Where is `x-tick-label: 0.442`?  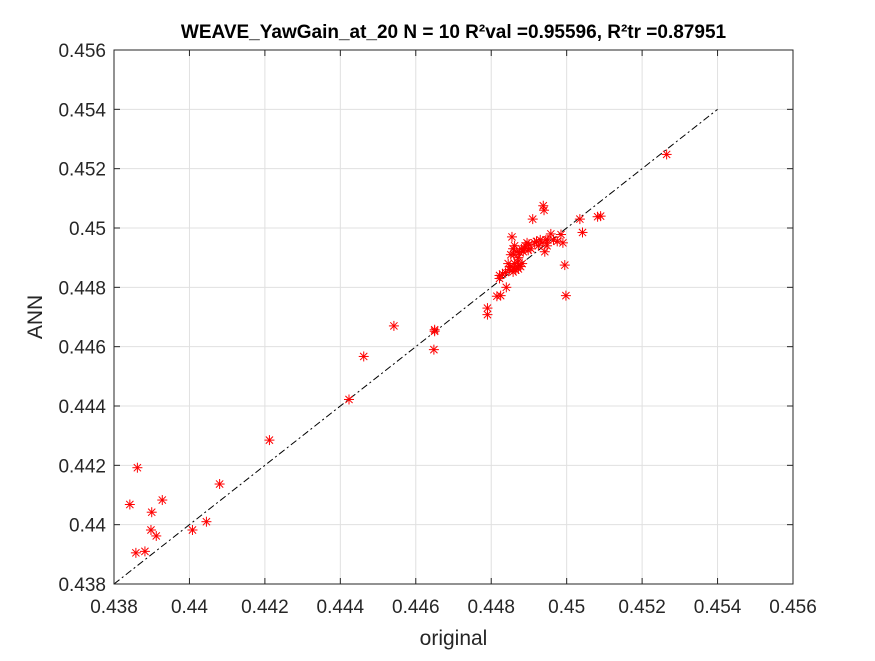
x-tick-label: 0.442 is located at coordinates (265, 607).